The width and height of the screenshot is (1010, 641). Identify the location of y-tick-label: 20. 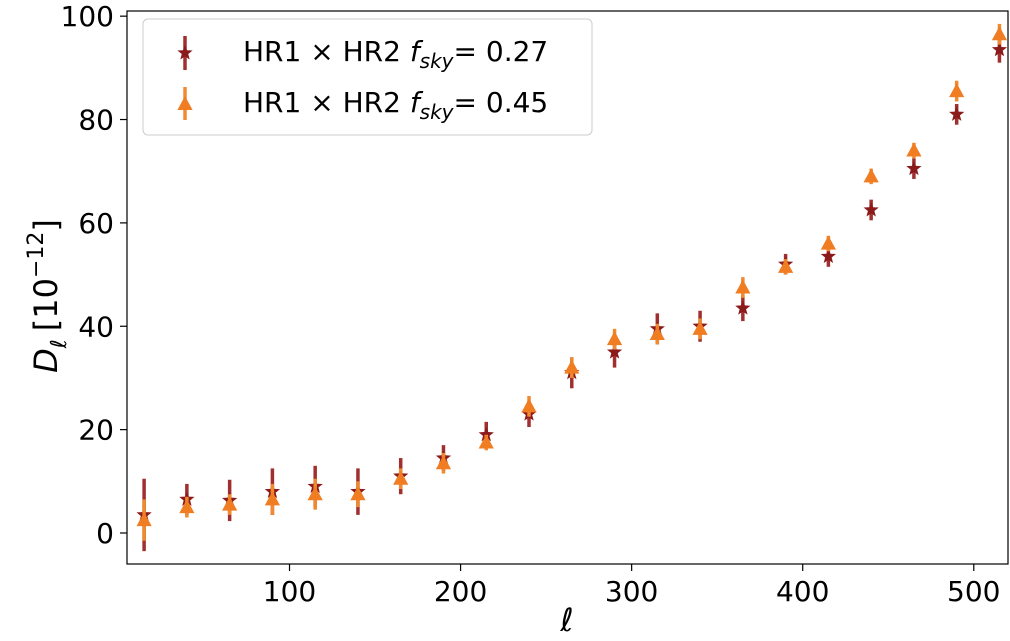
(96, 430).